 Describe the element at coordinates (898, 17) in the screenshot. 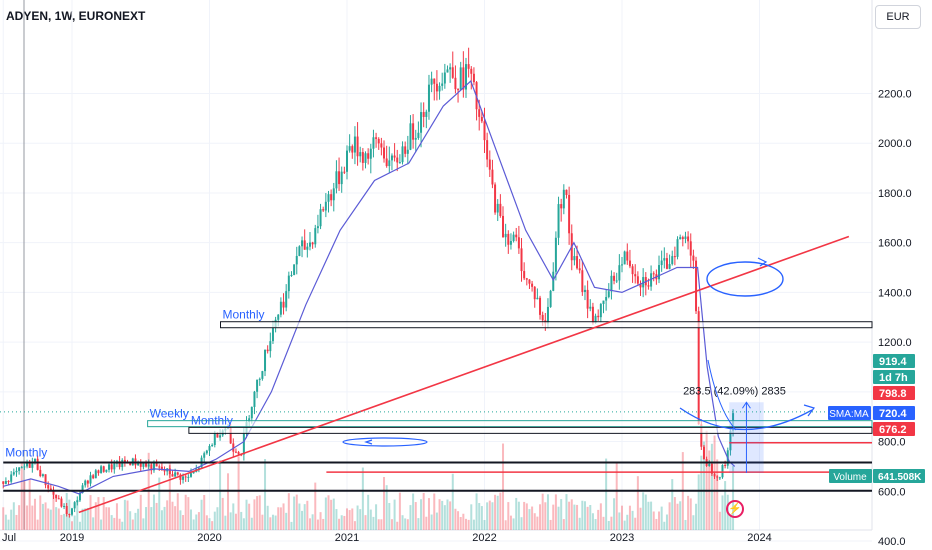

I see `currency-button: EUR` at that location.